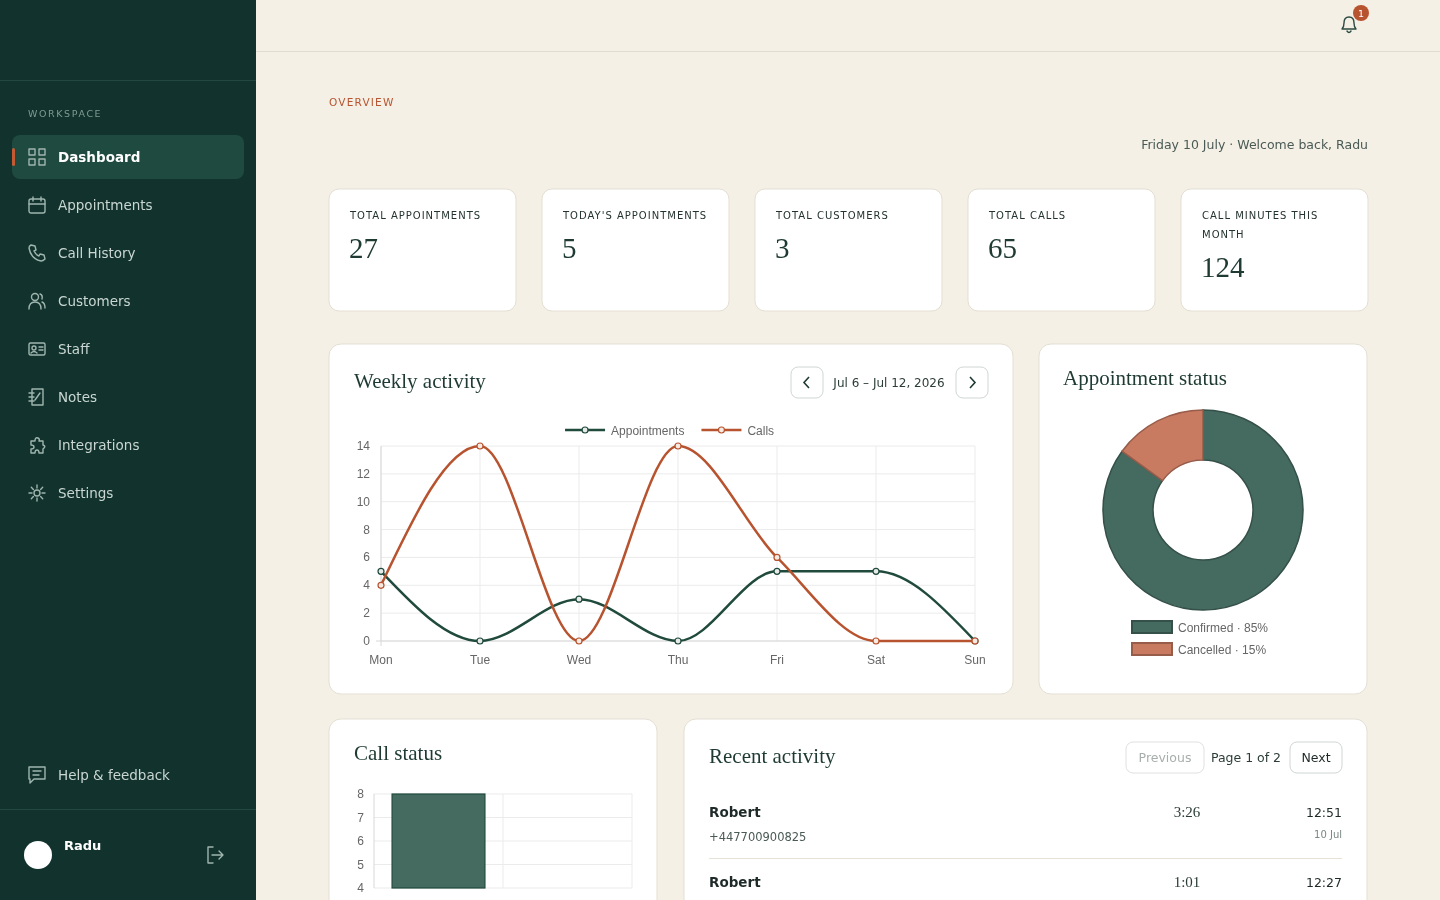 The height and width of the screenshot is (900, 1440). What do you see at coordinates (876, 660) in the screenshot?
I see `x-tick-label: Sat` at bounding box center [876, 660].